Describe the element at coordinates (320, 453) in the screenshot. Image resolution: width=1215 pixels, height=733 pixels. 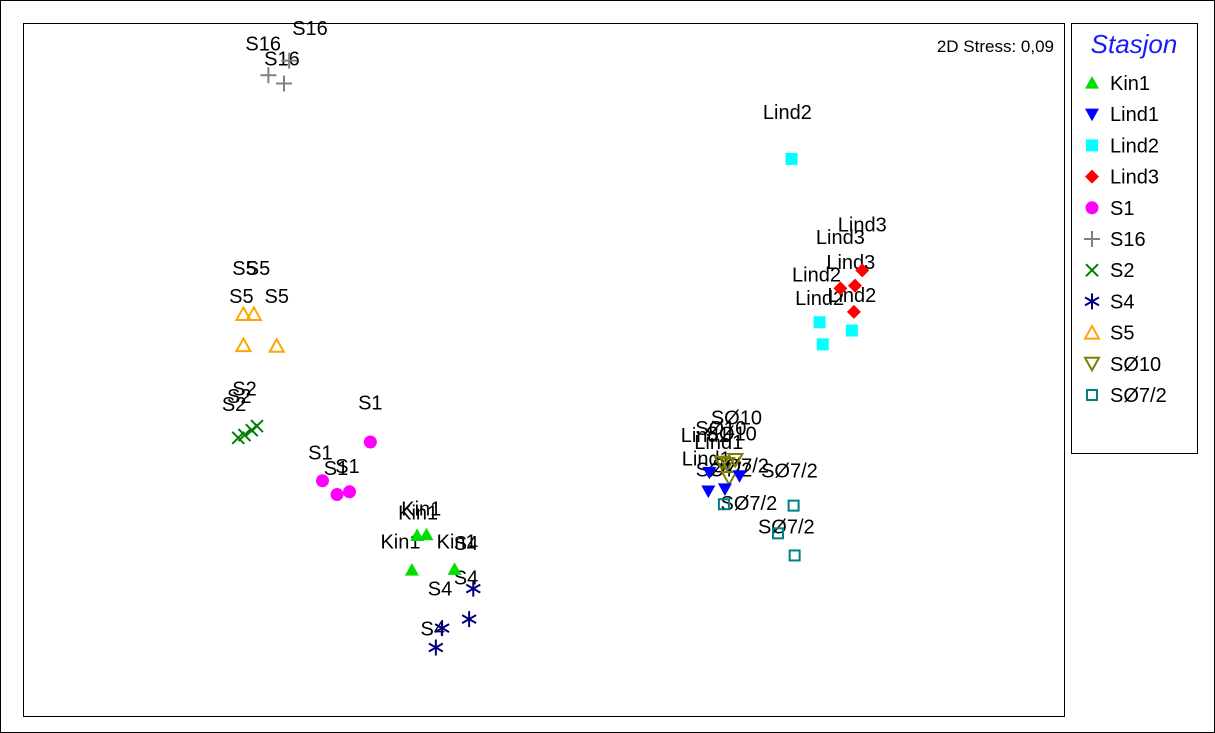
I see `point-label-s1-18: S1` at that location.